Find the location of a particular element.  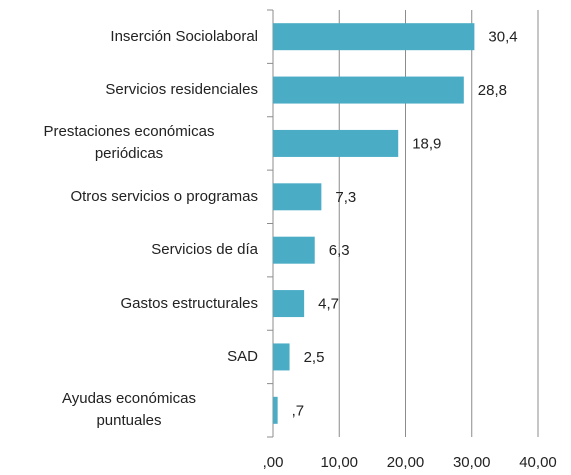

value-label: 7,3 is located at coordinates (345, 197).